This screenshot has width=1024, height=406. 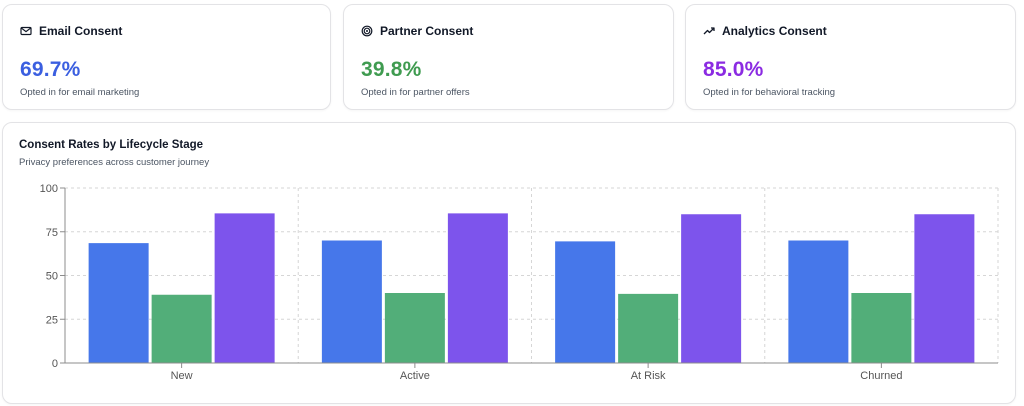 What do you see at coordinates (81, 31) in the screenshot?
I see `email-consent-title: Email Consent` at bounding box center [81, 31].